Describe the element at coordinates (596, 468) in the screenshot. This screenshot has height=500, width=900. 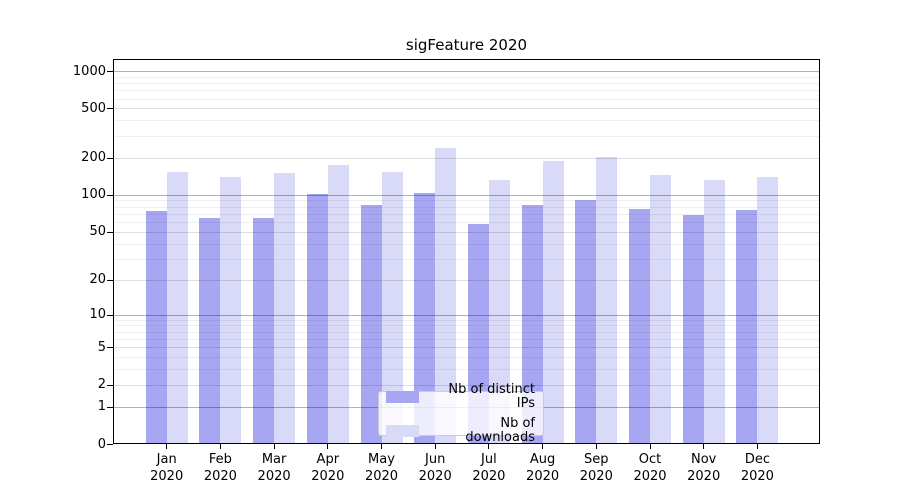
I see `x-tick-label: Sep 2020` at that location.